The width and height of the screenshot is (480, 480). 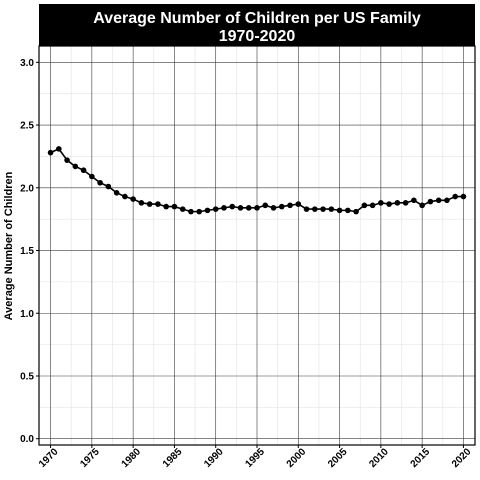 I want to click on y-axis: 0.0 0.5 1.0 1.5 2.0 2.5 3.0, so click(x=29, y=251).